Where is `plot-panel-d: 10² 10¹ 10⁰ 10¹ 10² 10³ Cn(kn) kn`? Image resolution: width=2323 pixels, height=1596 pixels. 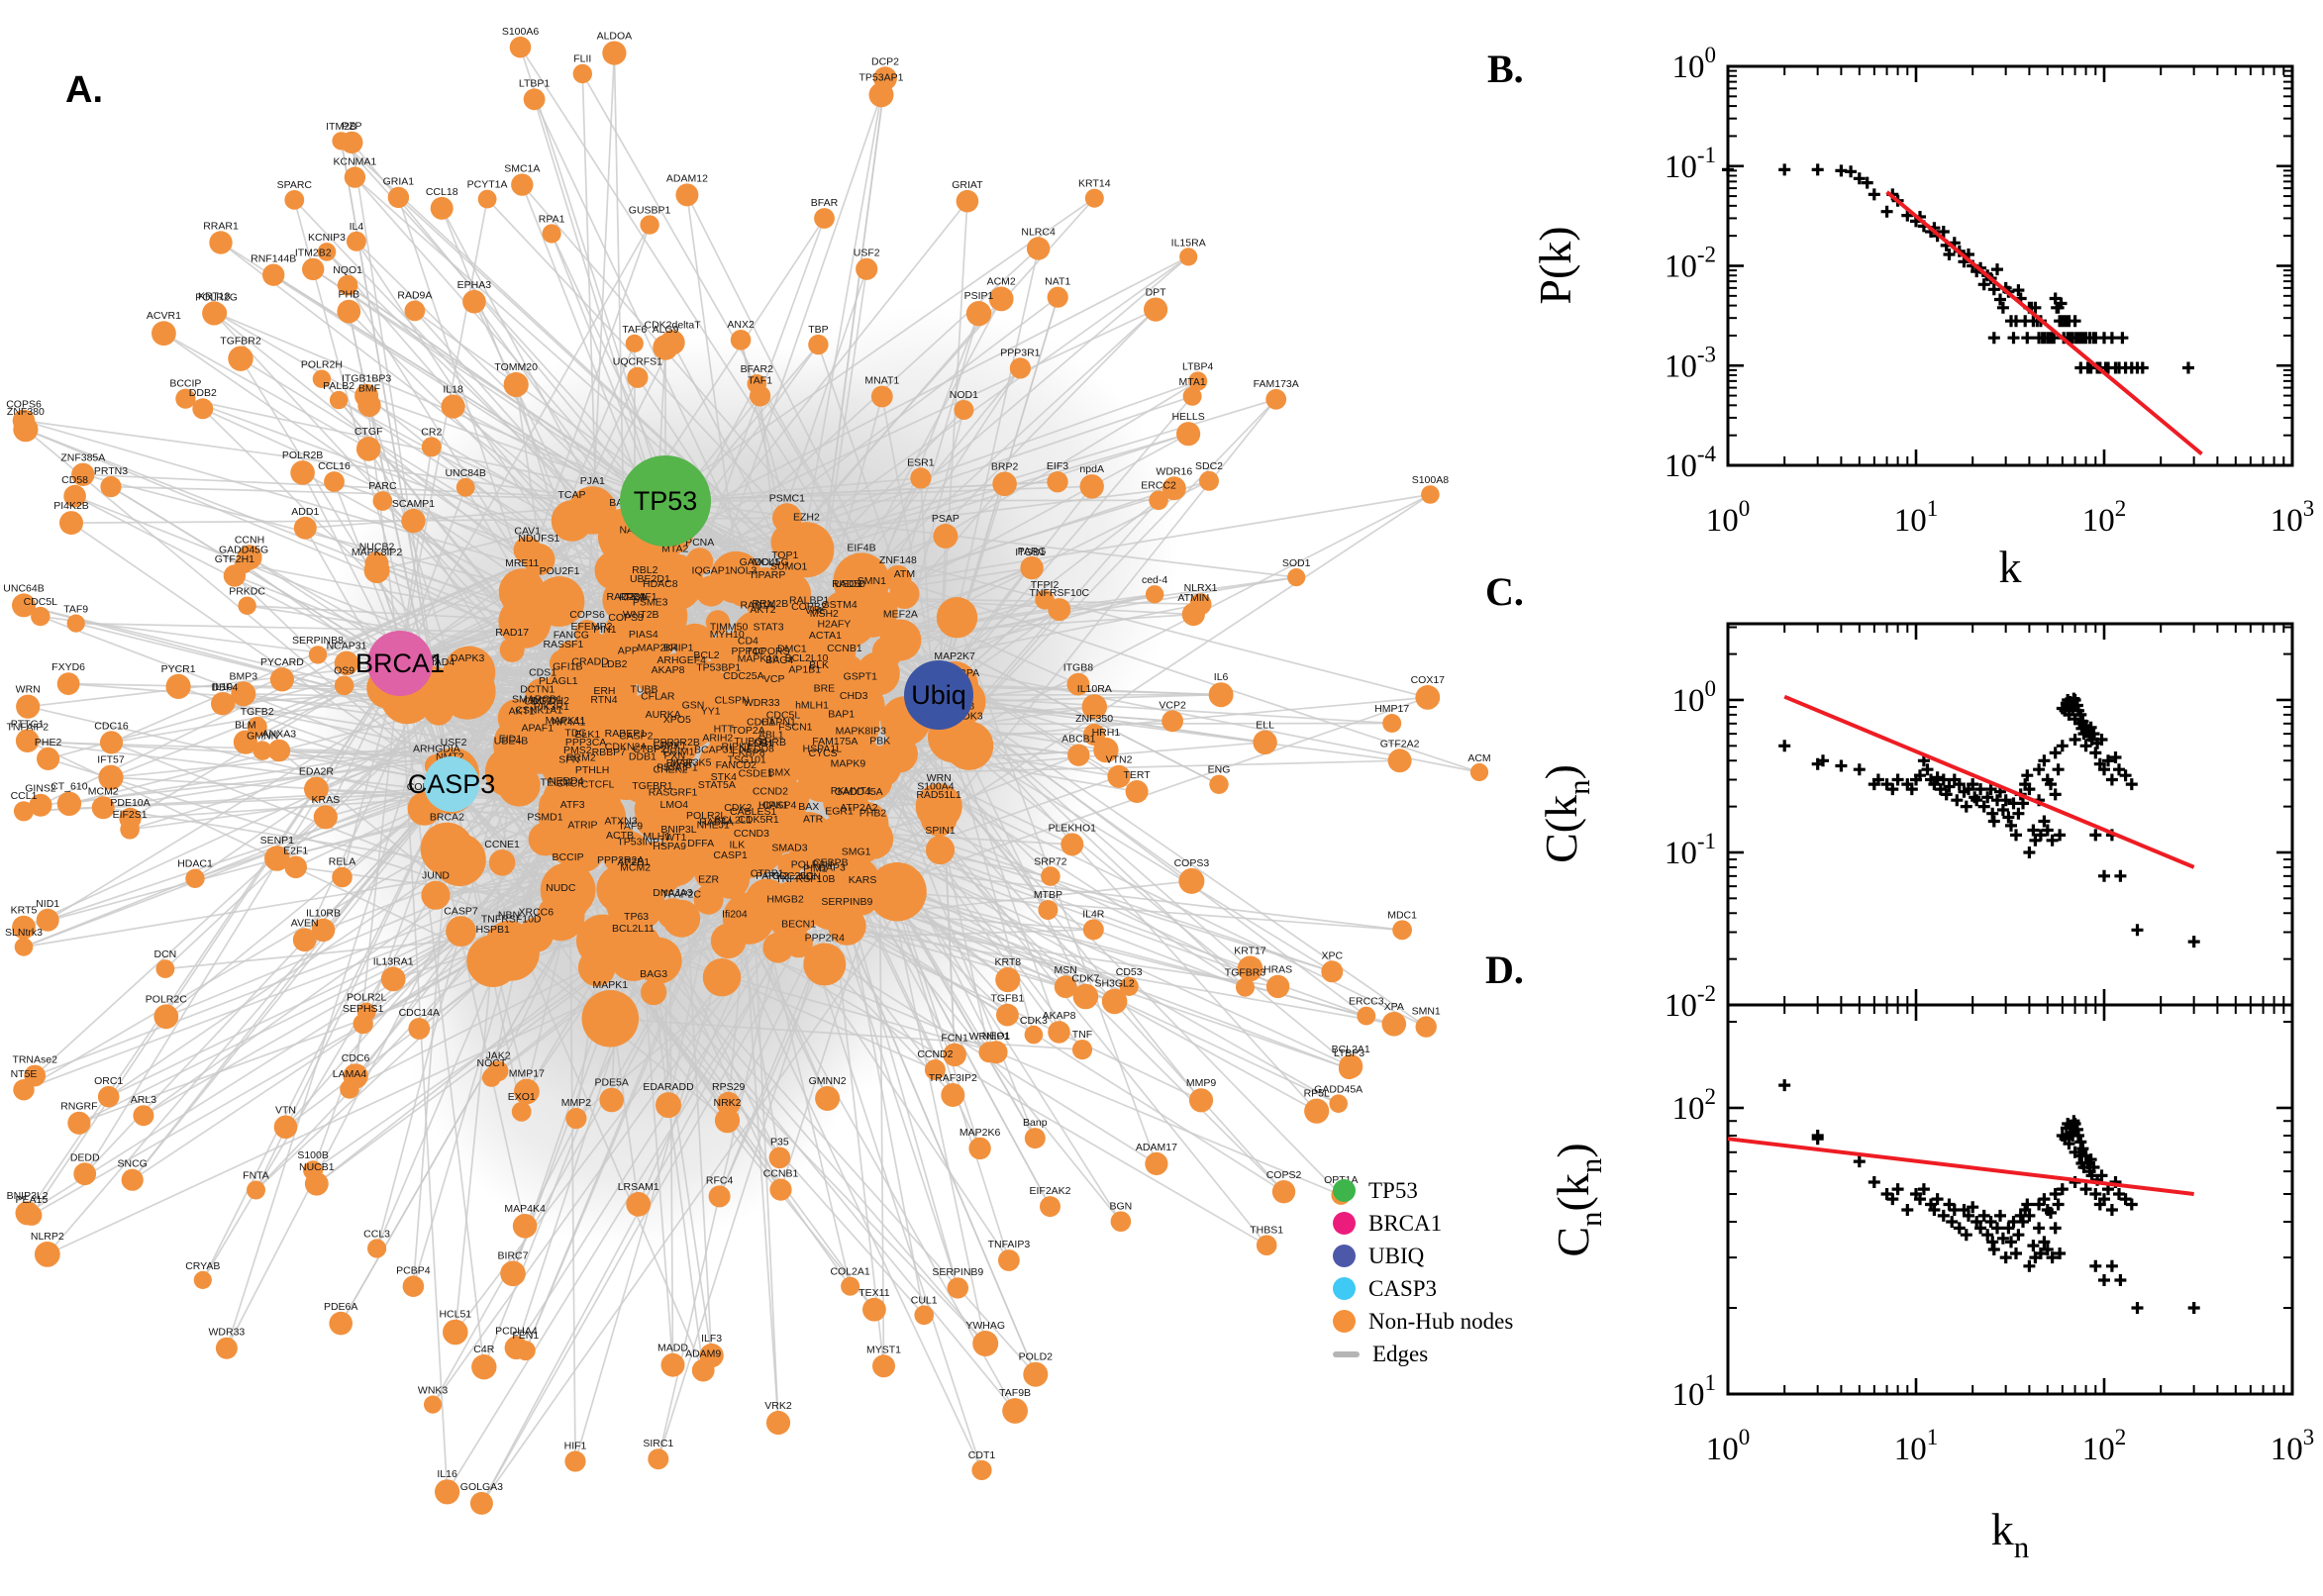 plot-panel-d: 10² 10¹ 10⁰ 10¹ 10² 10³ Cn(kn) kn is located at coordinates (1931, 1283).